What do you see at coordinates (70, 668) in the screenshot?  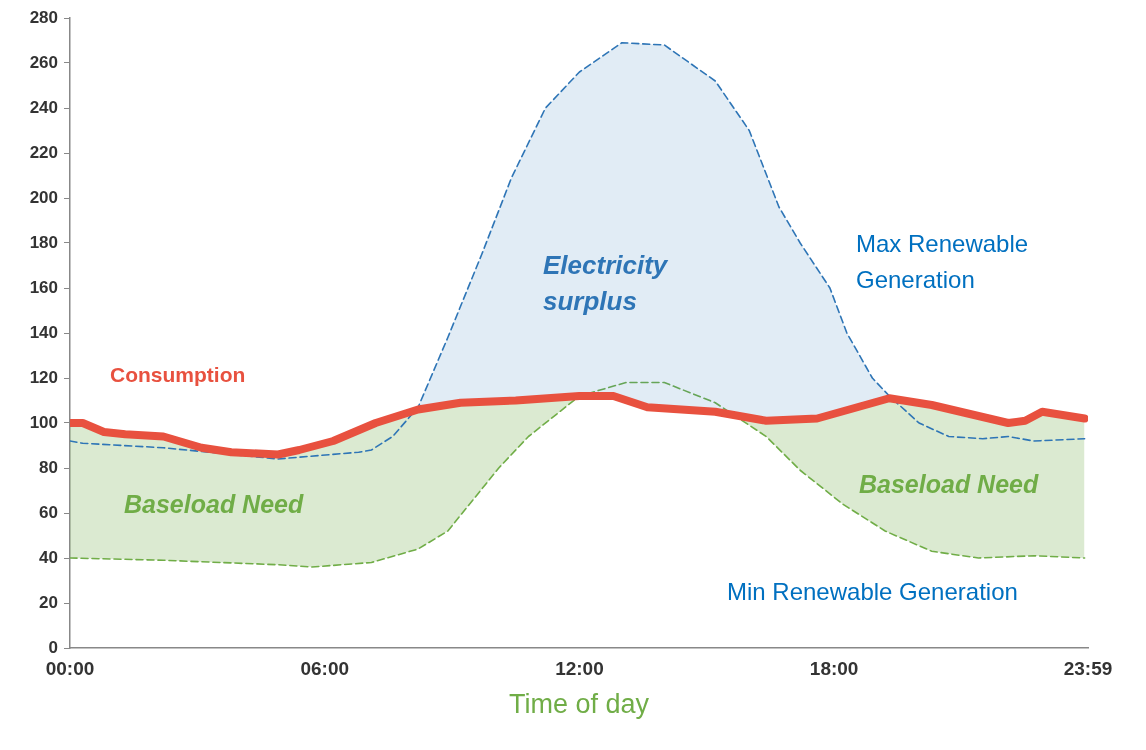 I see `x-tick-label: 00:00` at bounding box center [70, 668].